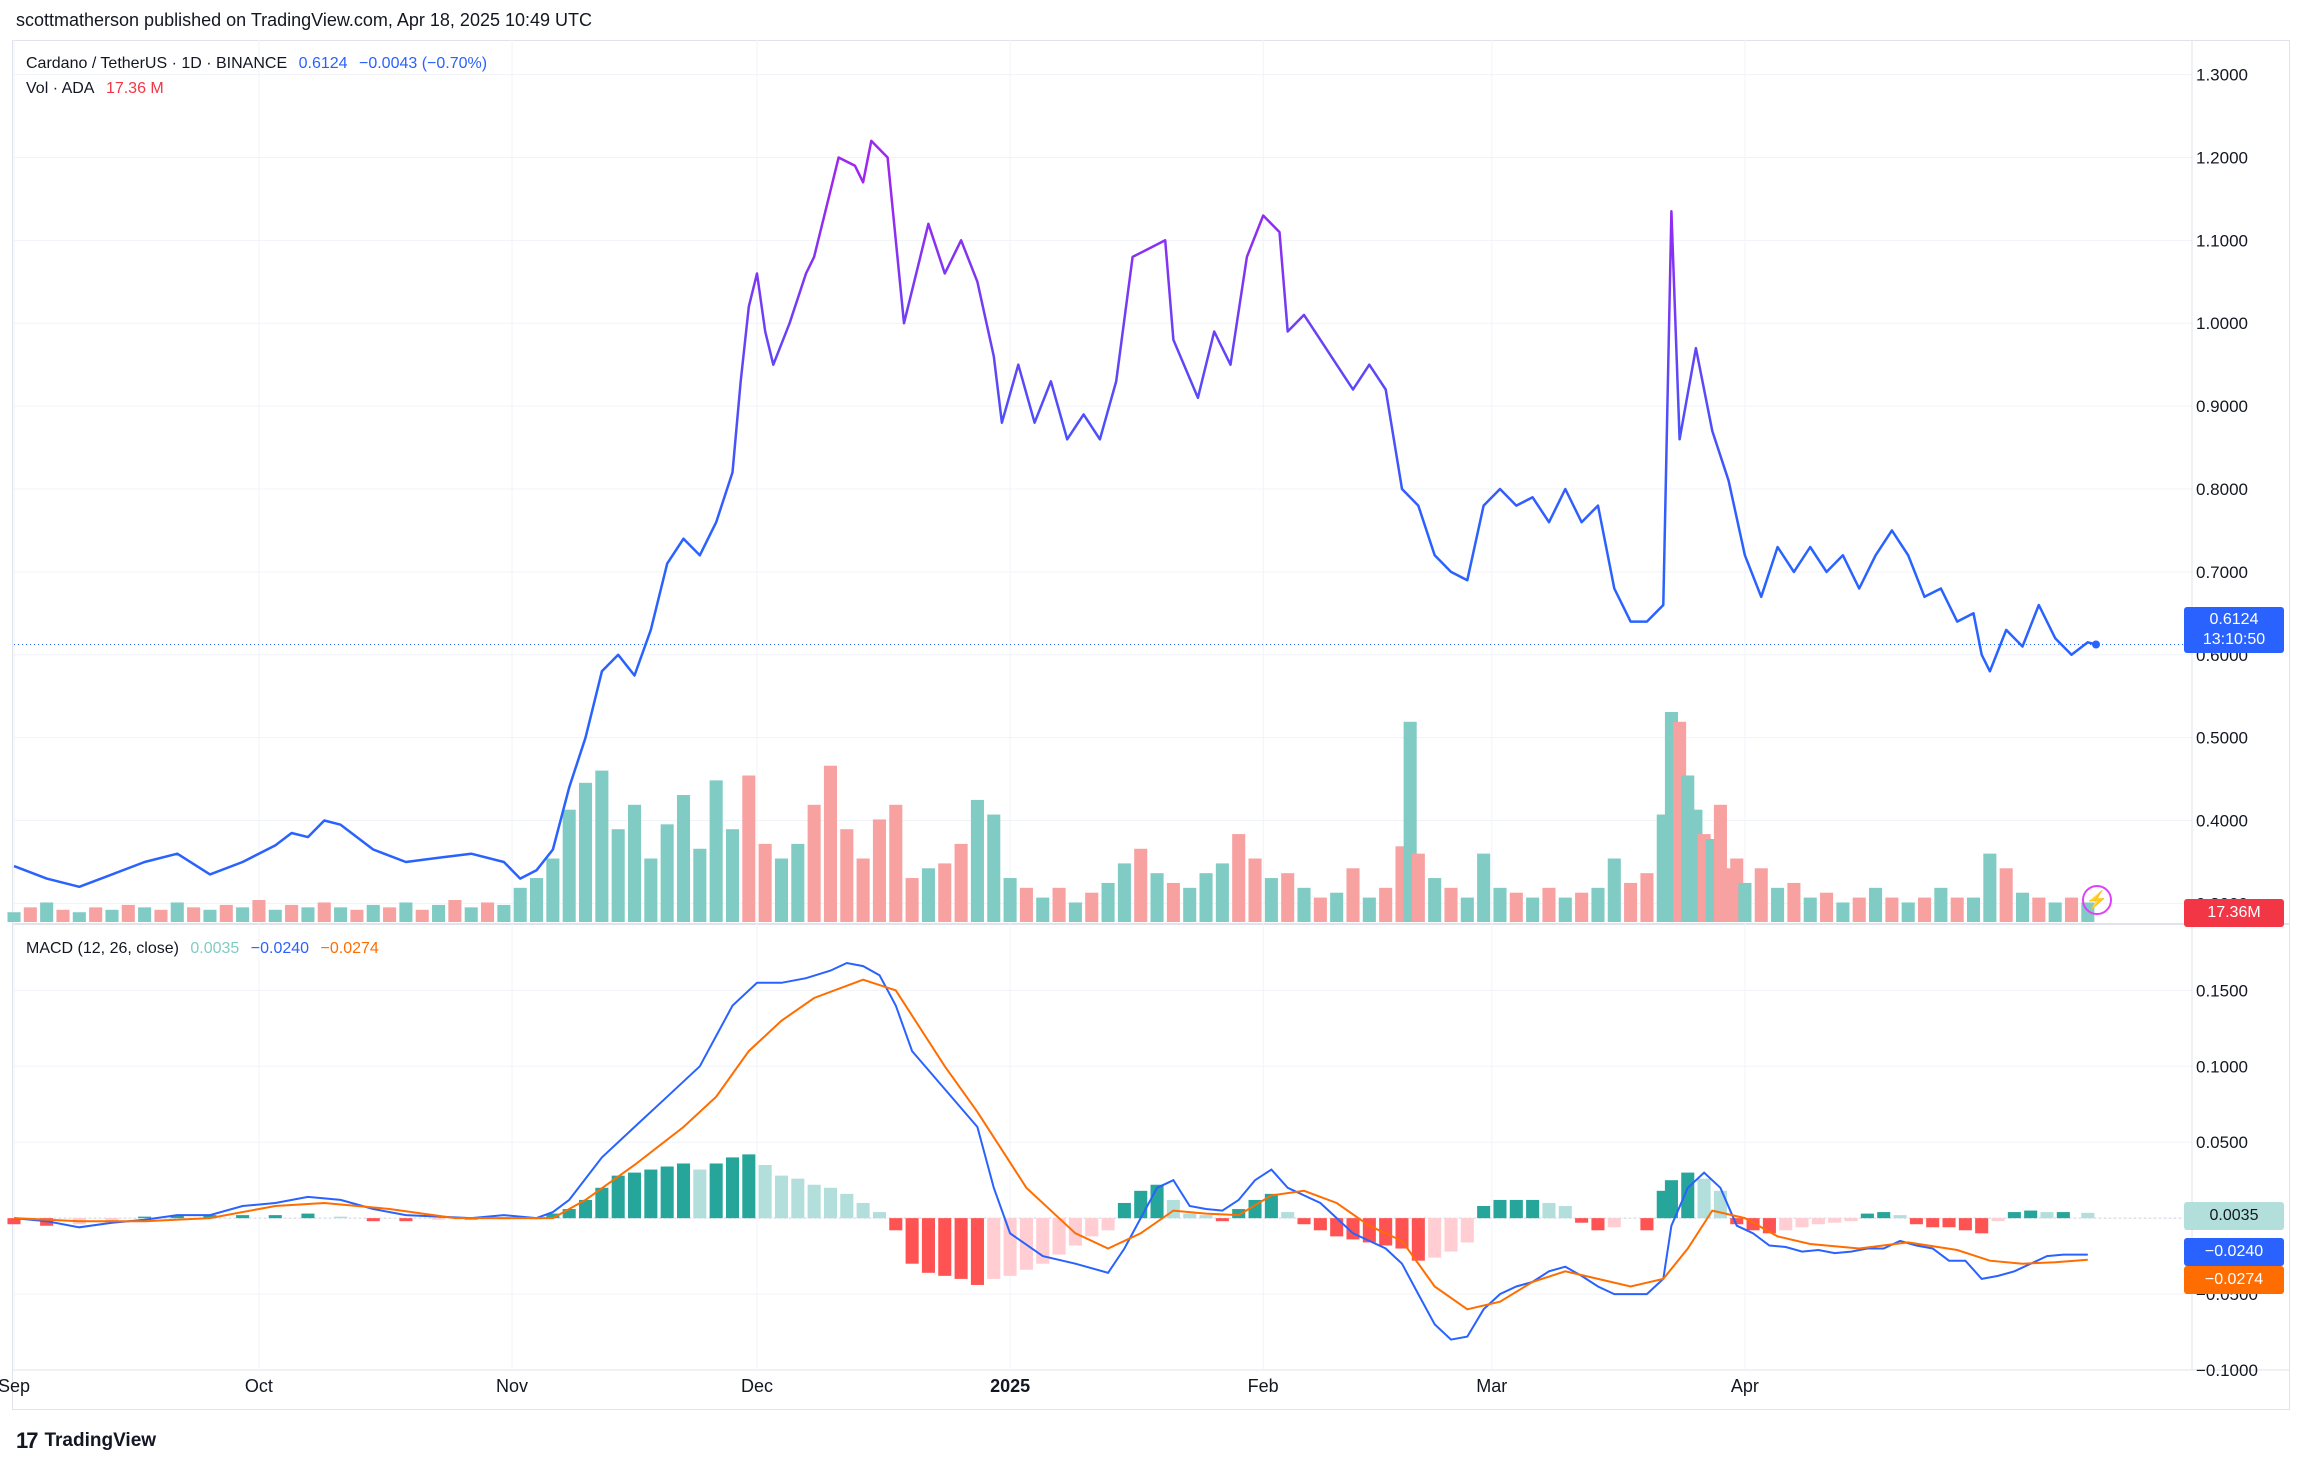 This screenshot has height=1460, width=2301. I want to click on price-tick-label: 1.0000, so click(2222, 323).